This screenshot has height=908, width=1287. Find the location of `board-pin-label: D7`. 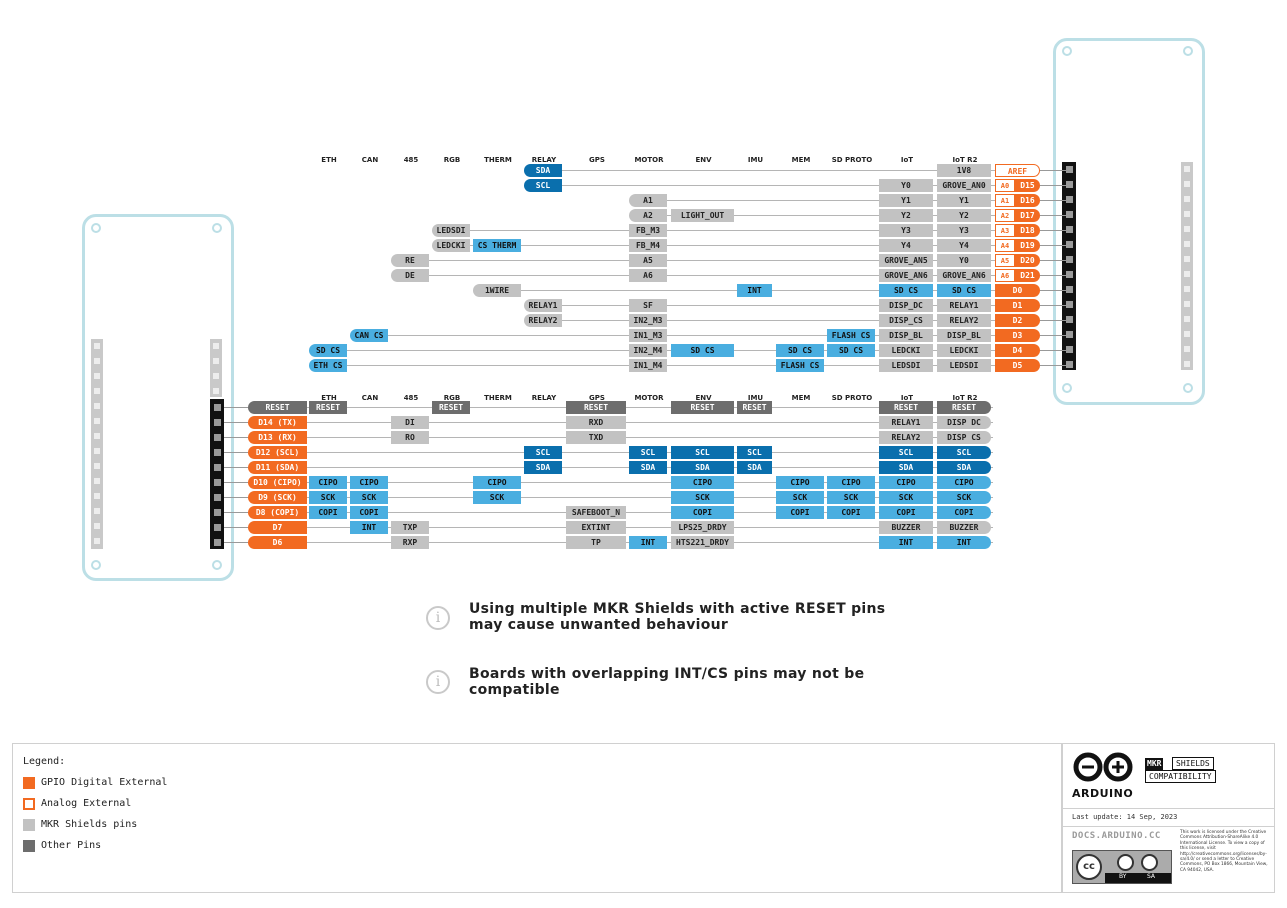

board-pin-label: D7 is located at coordinates (277, 527).